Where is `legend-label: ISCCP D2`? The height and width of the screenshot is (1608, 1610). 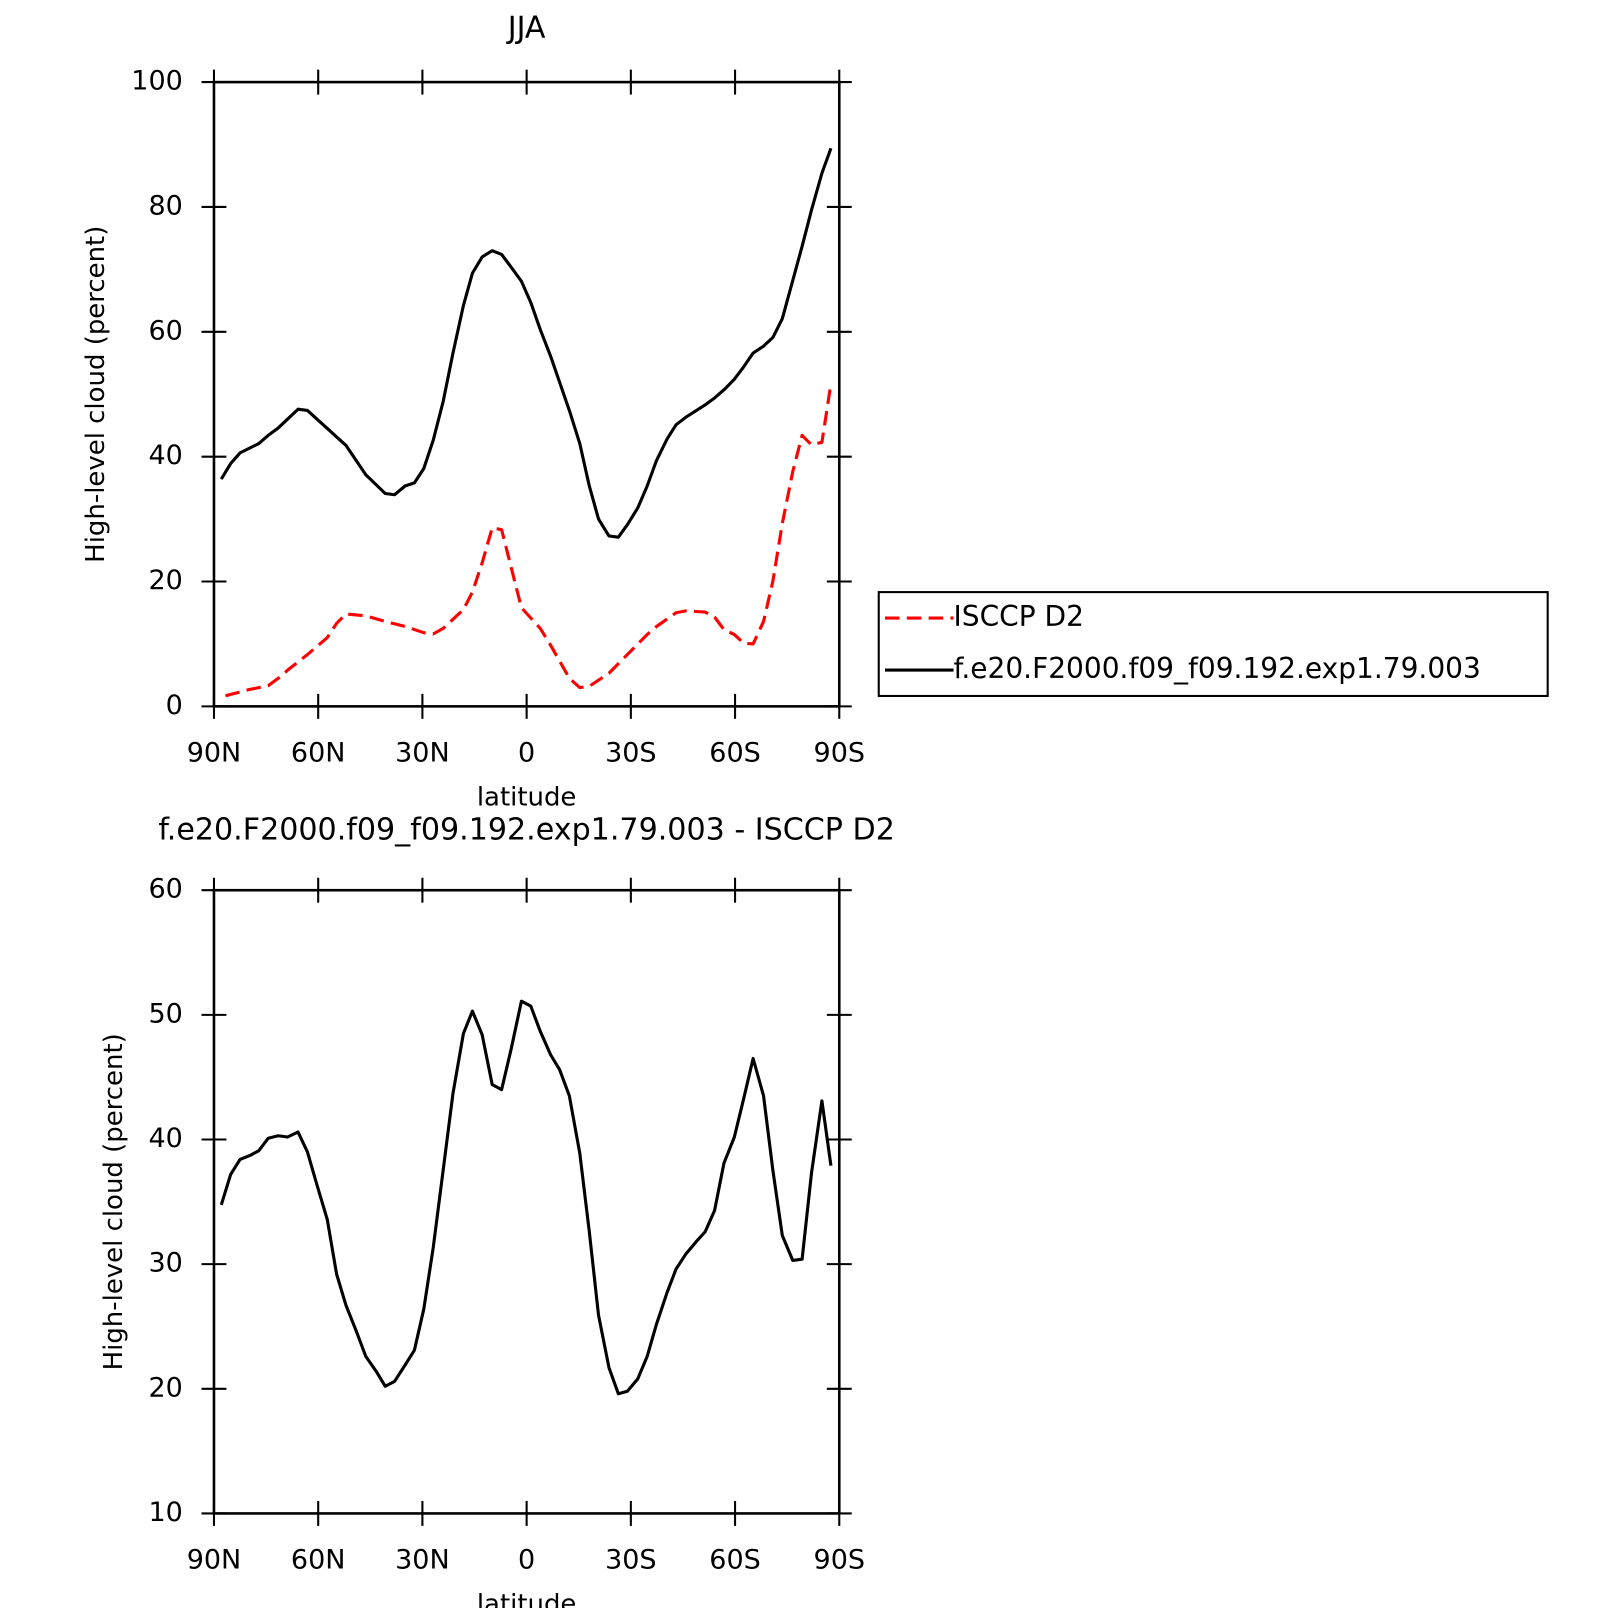
legend-label: ISCCP D2 is located at coordinates (1019, 616).